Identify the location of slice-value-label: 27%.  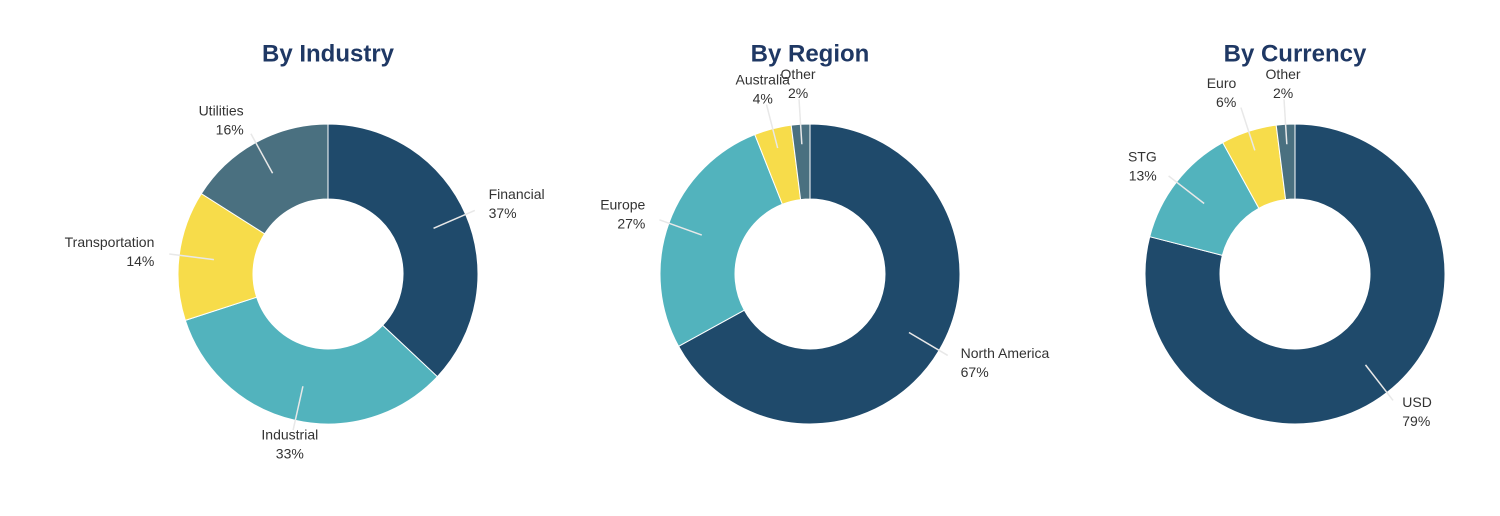
(631, 223).